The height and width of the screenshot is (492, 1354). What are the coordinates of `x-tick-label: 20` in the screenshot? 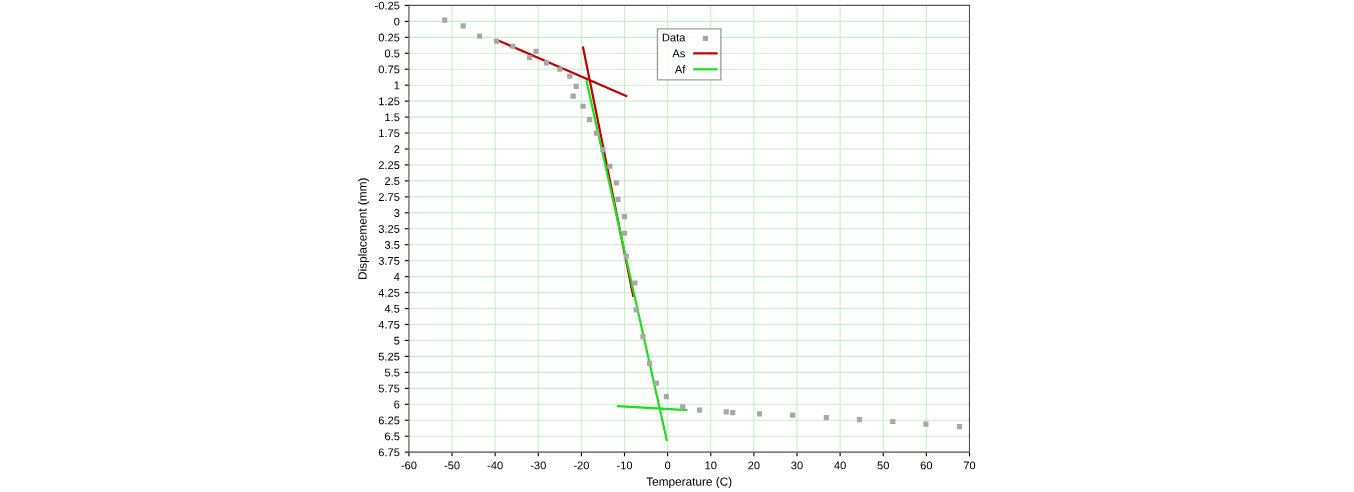 It's located at (754, 465).